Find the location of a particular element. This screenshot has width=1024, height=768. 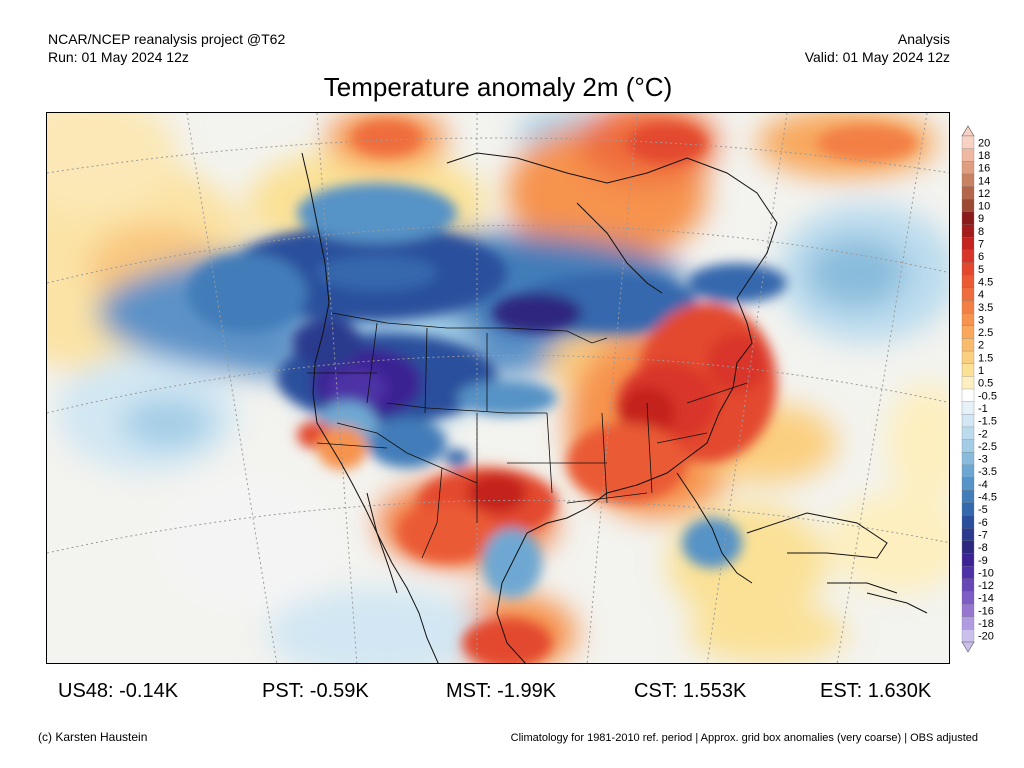

colorbar-label: -14 is located at coordinates (986, 599).